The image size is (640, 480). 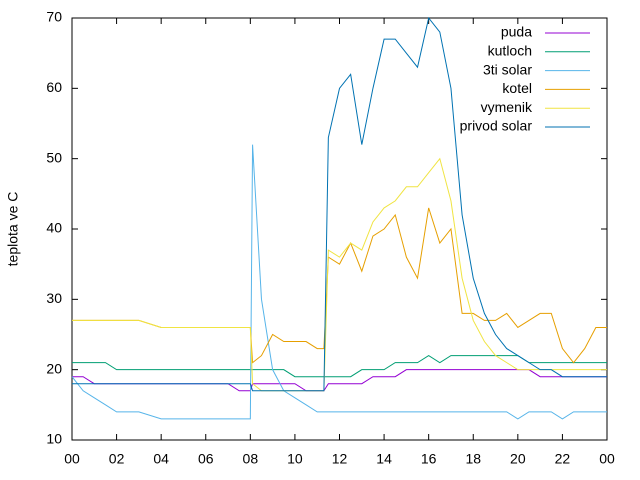 What do you see at coordinates (563, 459) in the screenshot?
I see `x-tick-label: 22` at bounding box center [563, 459].